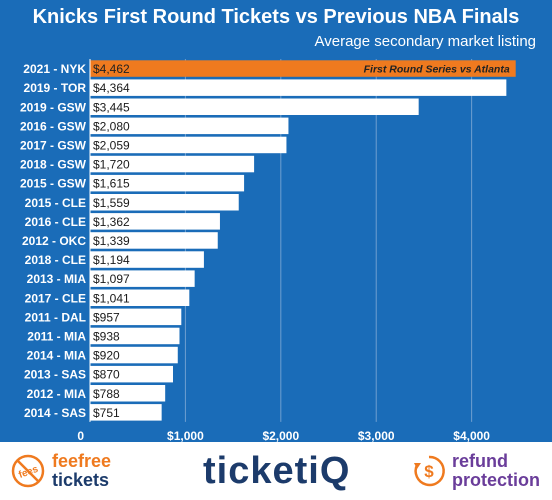 Image resolution: width=552 pixels, height=500 pixels. I want to click on value-label-7: $1,559, so click(111, 203).